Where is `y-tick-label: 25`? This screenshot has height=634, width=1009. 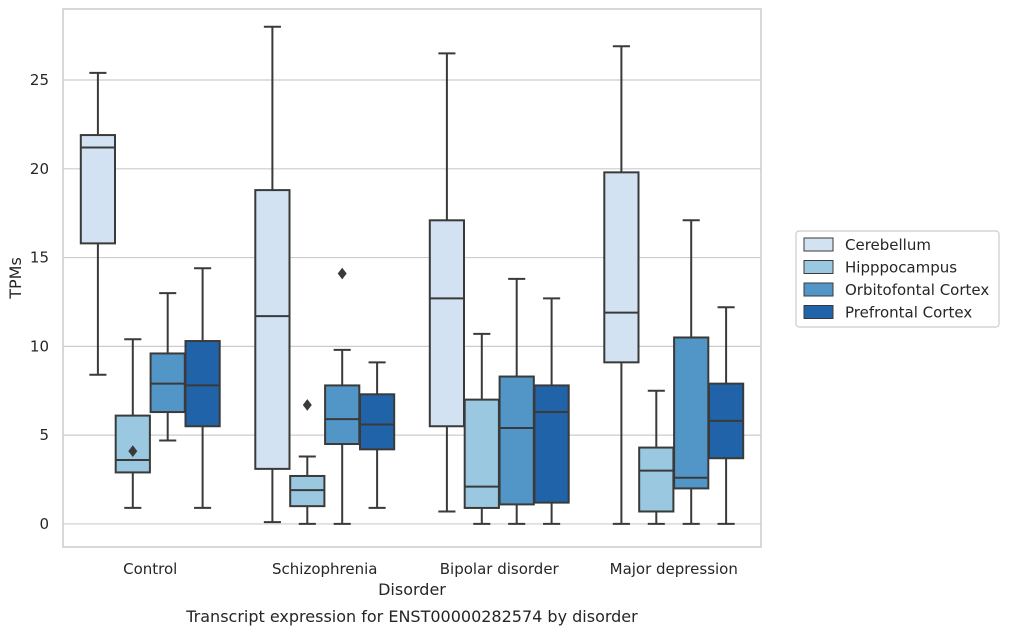
y-tick-label: 25 is located at coordinates (39, 80).